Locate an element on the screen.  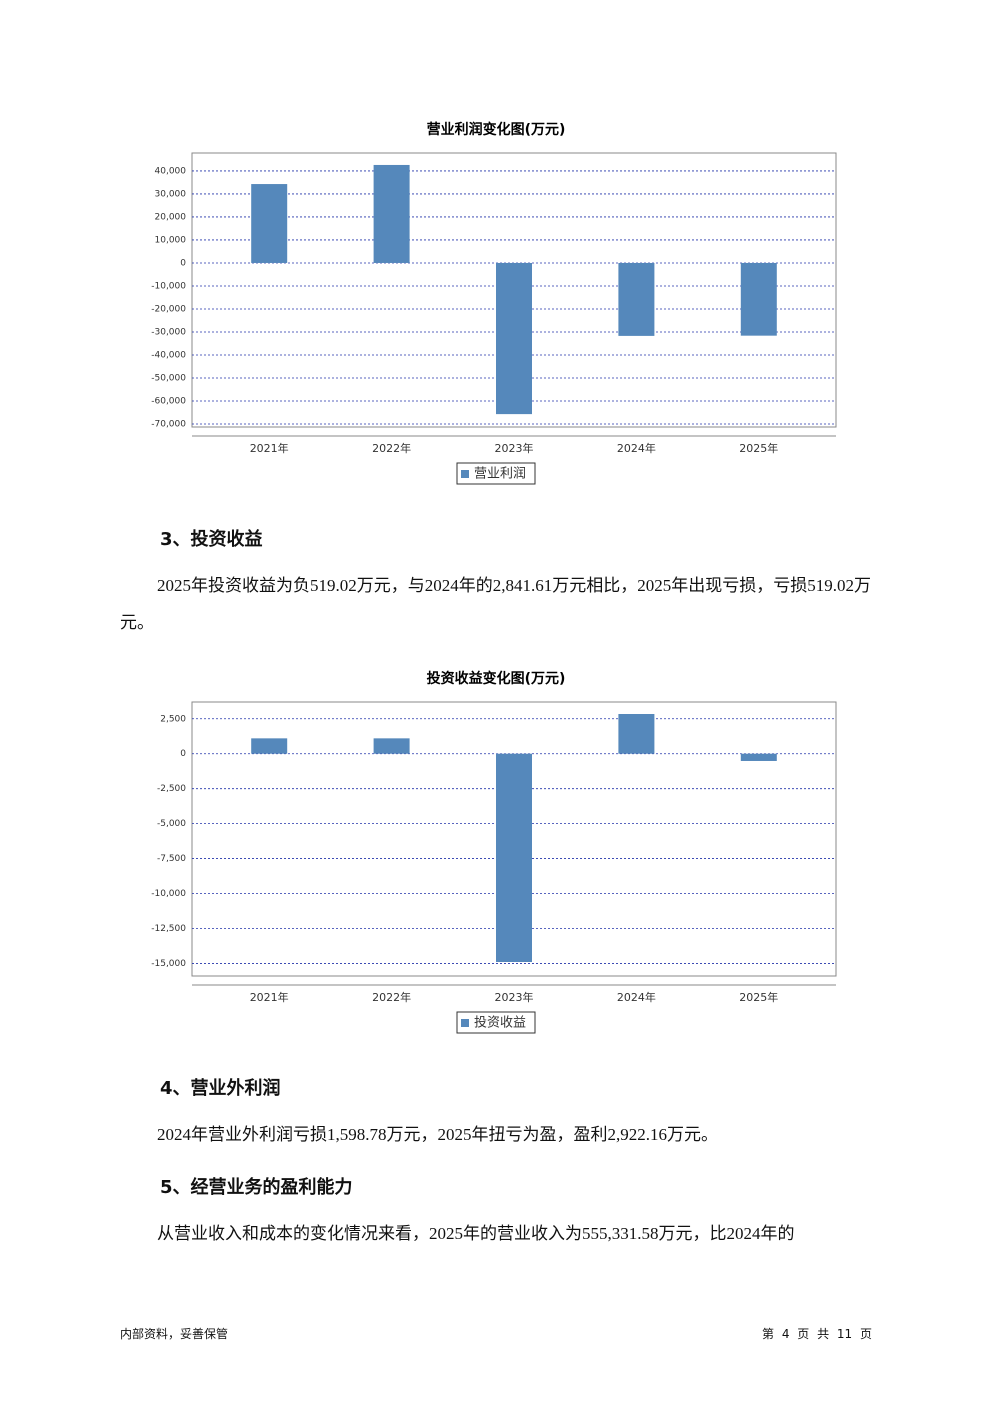
footer-left: 内部资料，妥善保管 is located at coordinates (174, 1334).